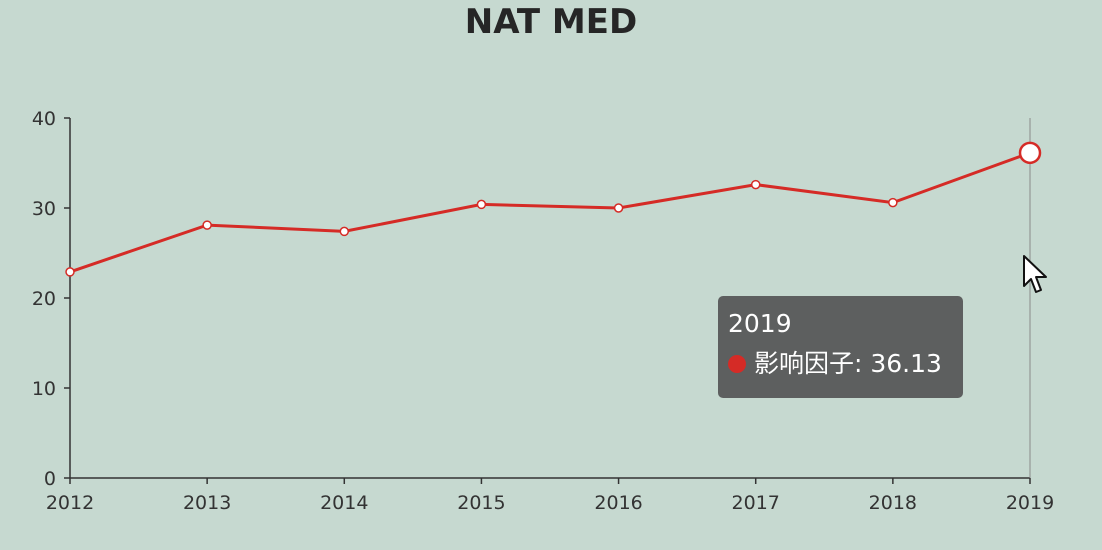 This screenshot has width=1102, height=550. I want to click on tooltip-row: 影响因子: 36.13, so click(840, 364).